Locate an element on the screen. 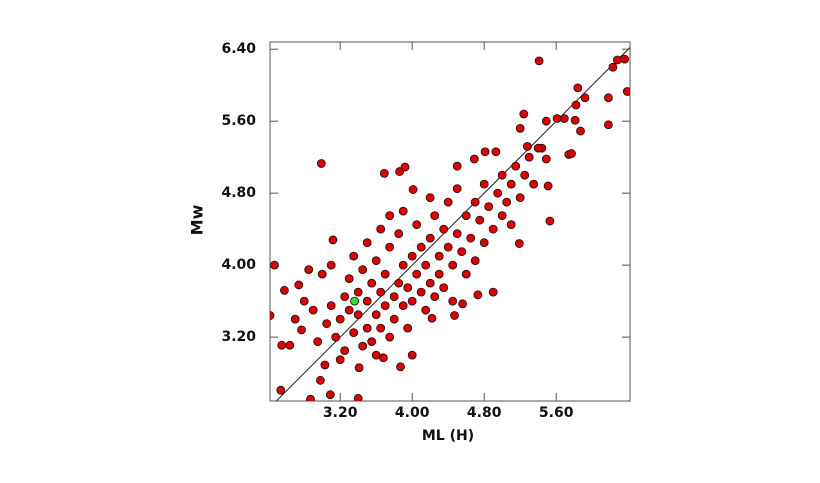 This screenshot has height=483, width=820. x-tick-label: 5.60 is located at coordinates (556, 413).